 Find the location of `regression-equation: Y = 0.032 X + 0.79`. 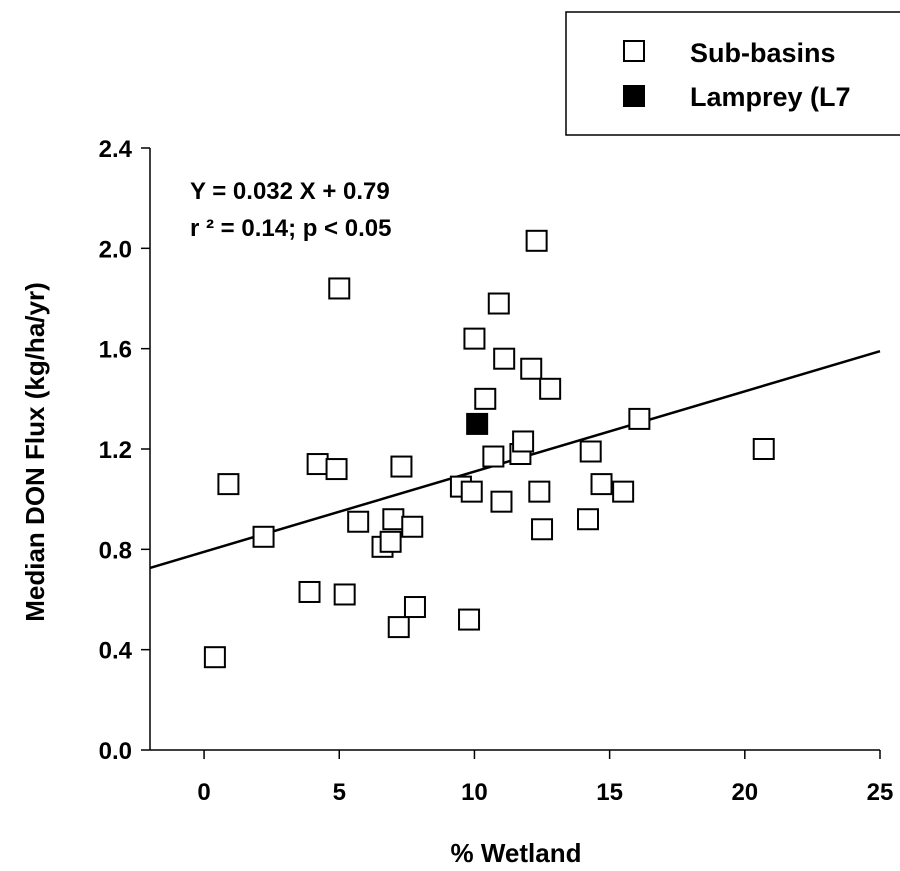

regression-equation: Y = 0.032 X + 0.79 is located at coordinates (290, 191).